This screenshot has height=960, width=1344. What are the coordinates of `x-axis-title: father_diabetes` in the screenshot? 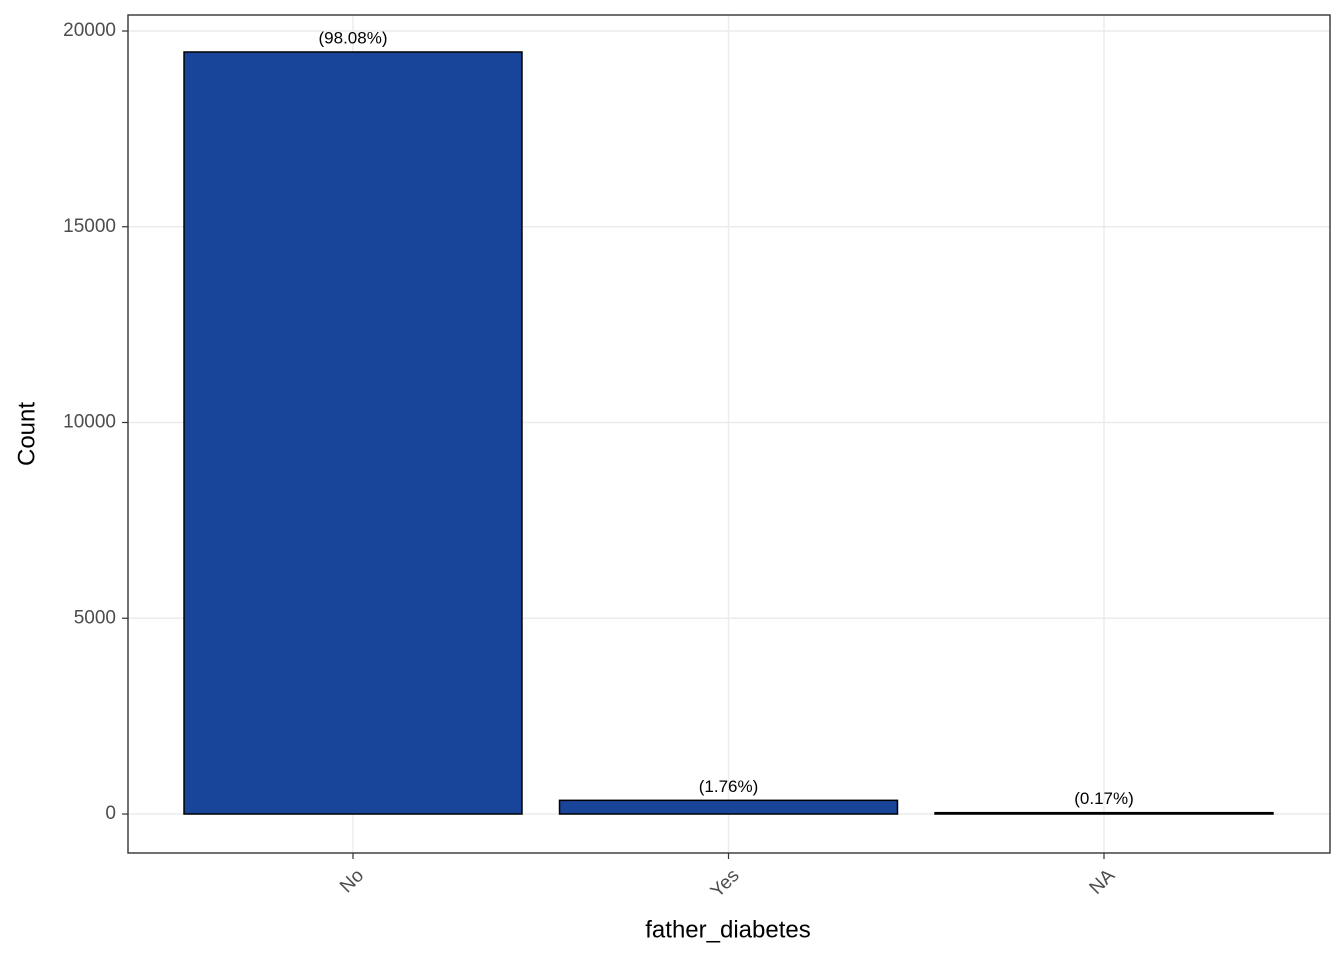 It's located at (727, 929).